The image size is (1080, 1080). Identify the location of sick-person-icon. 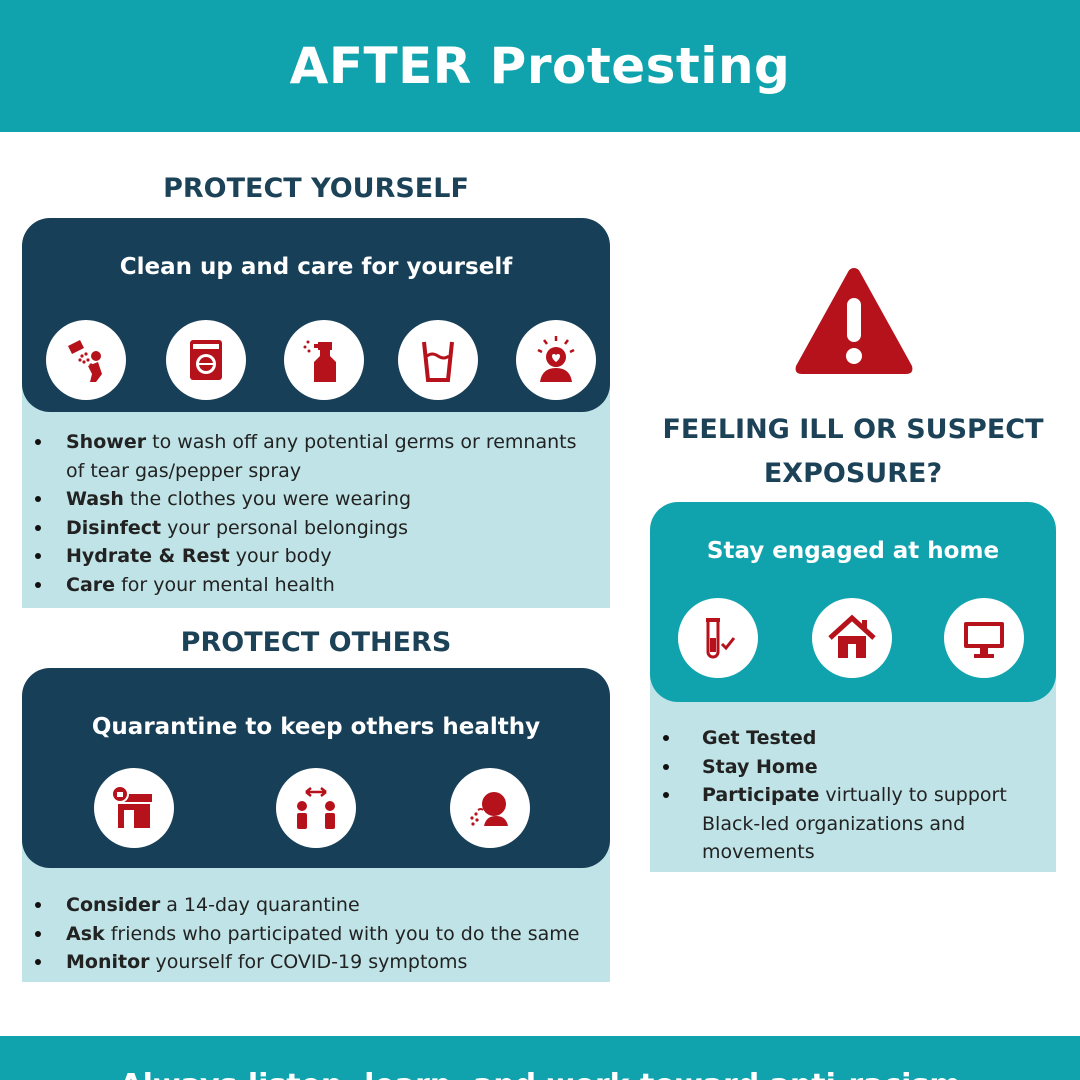
(490, 808).